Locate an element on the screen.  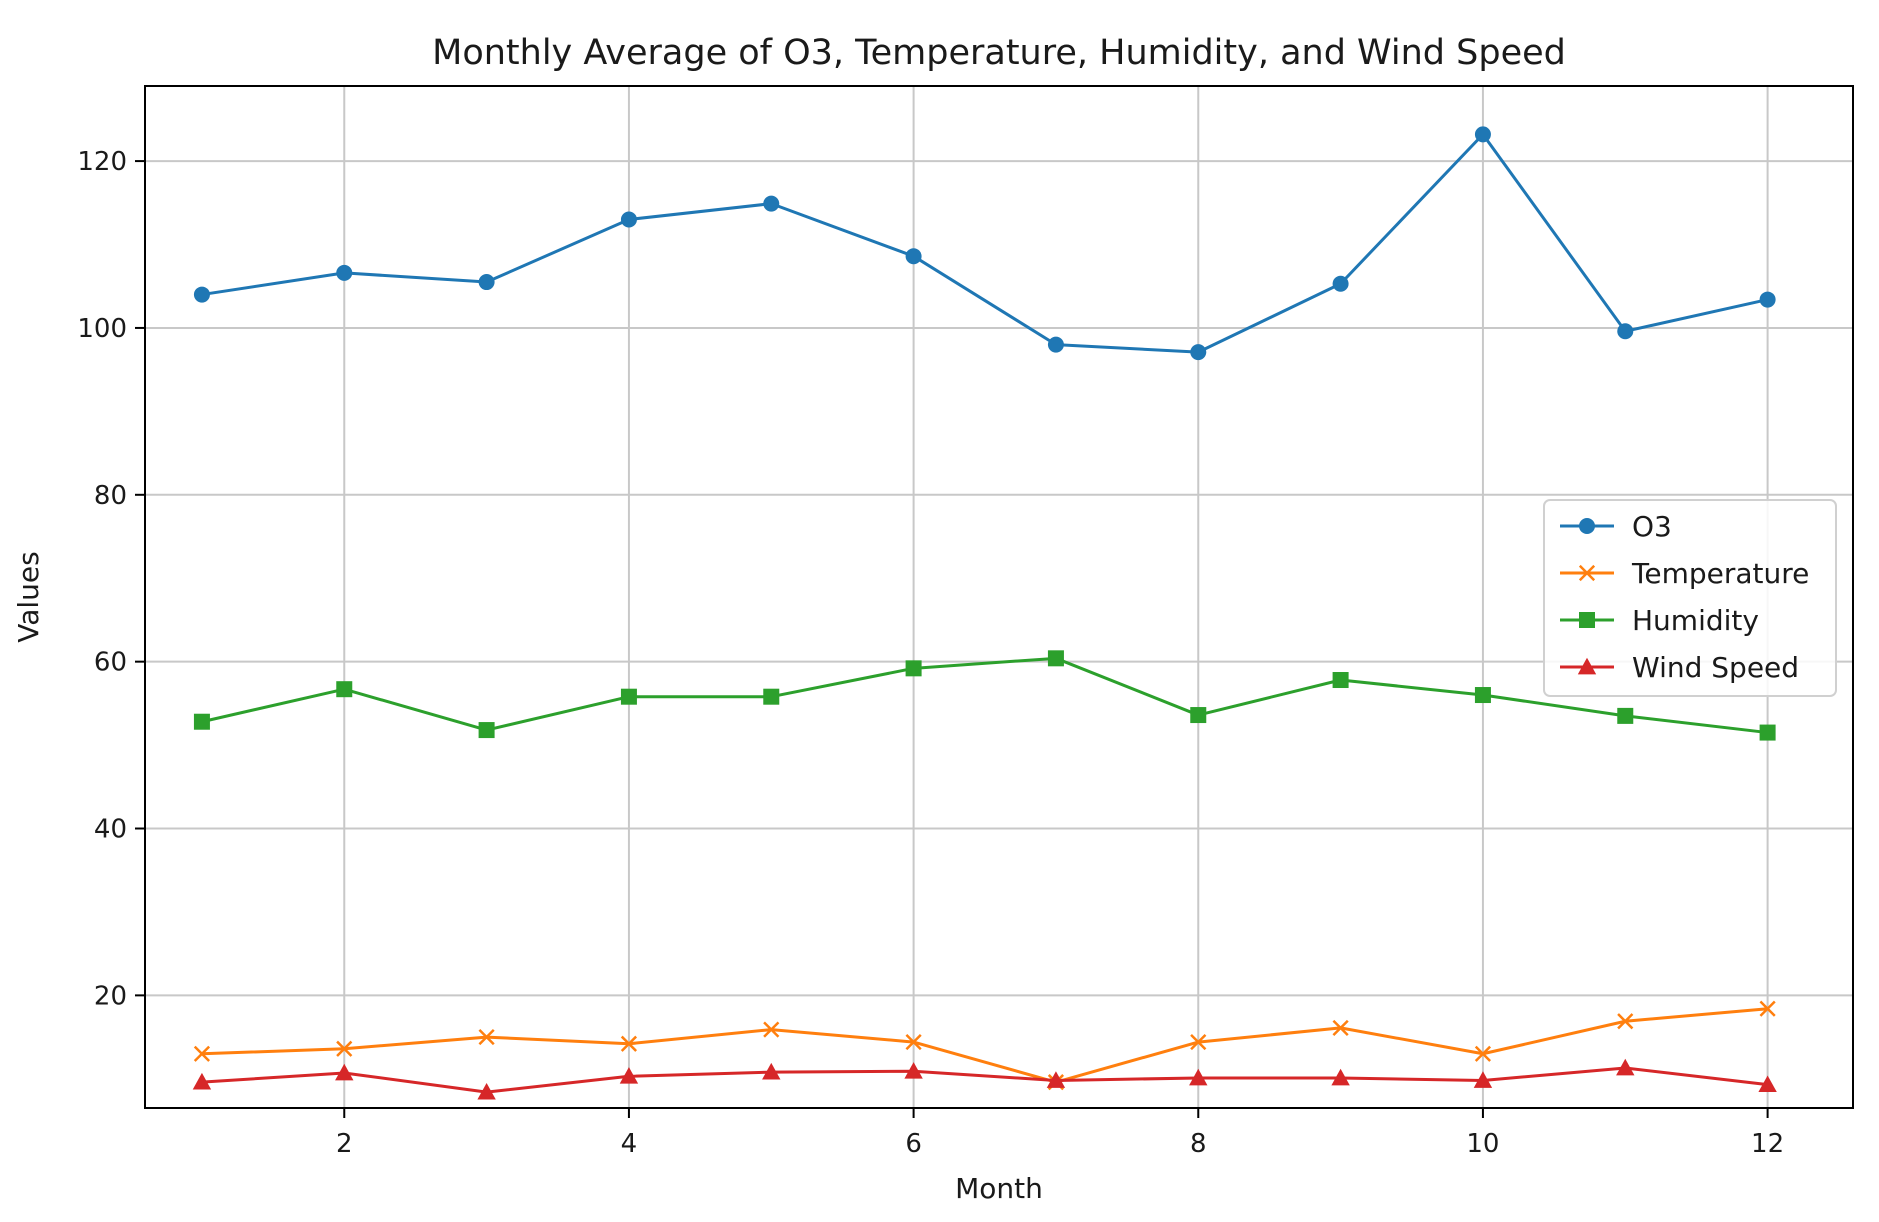
y-tick-label: 40 is located at coordinates (110, 830).